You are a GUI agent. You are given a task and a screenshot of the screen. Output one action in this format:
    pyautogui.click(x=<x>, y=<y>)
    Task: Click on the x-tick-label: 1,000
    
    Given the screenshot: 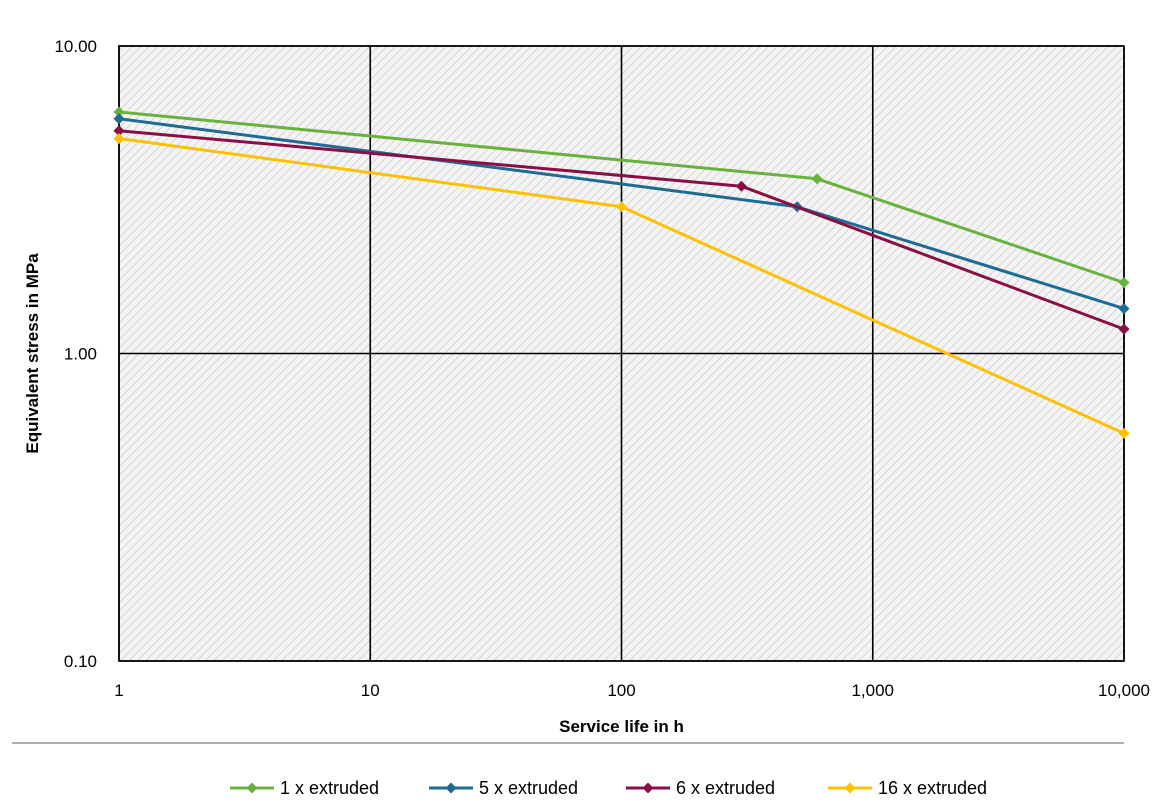 What is the action you would take?
    pyautogui.click(x=872, y=690)
    